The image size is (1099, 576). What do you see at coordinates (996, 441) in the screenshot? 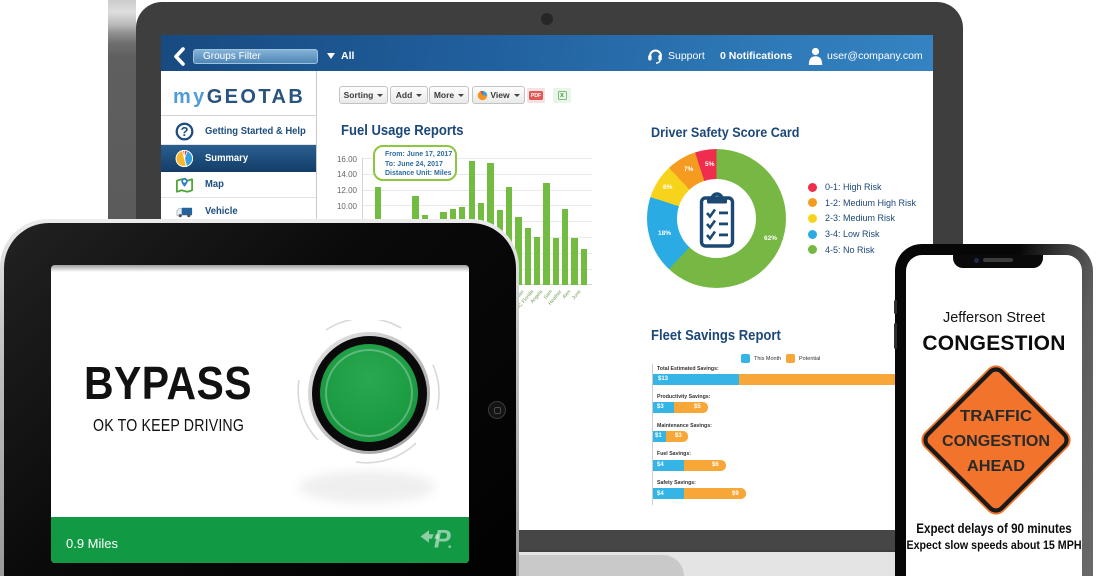
I see `svg-text: CONGESTION` at bounding box center [996, 441].